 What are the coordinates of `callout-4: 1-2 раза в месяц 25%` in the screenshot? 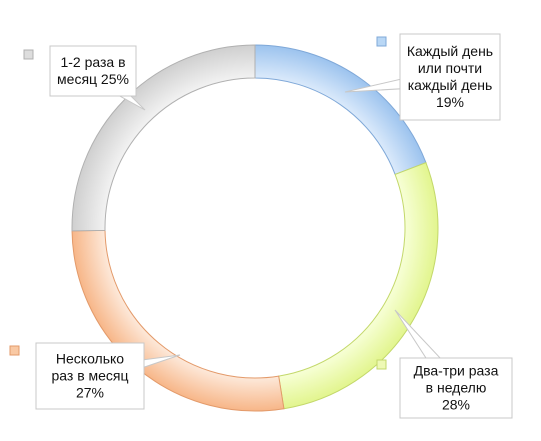 It's located at (84, 78).